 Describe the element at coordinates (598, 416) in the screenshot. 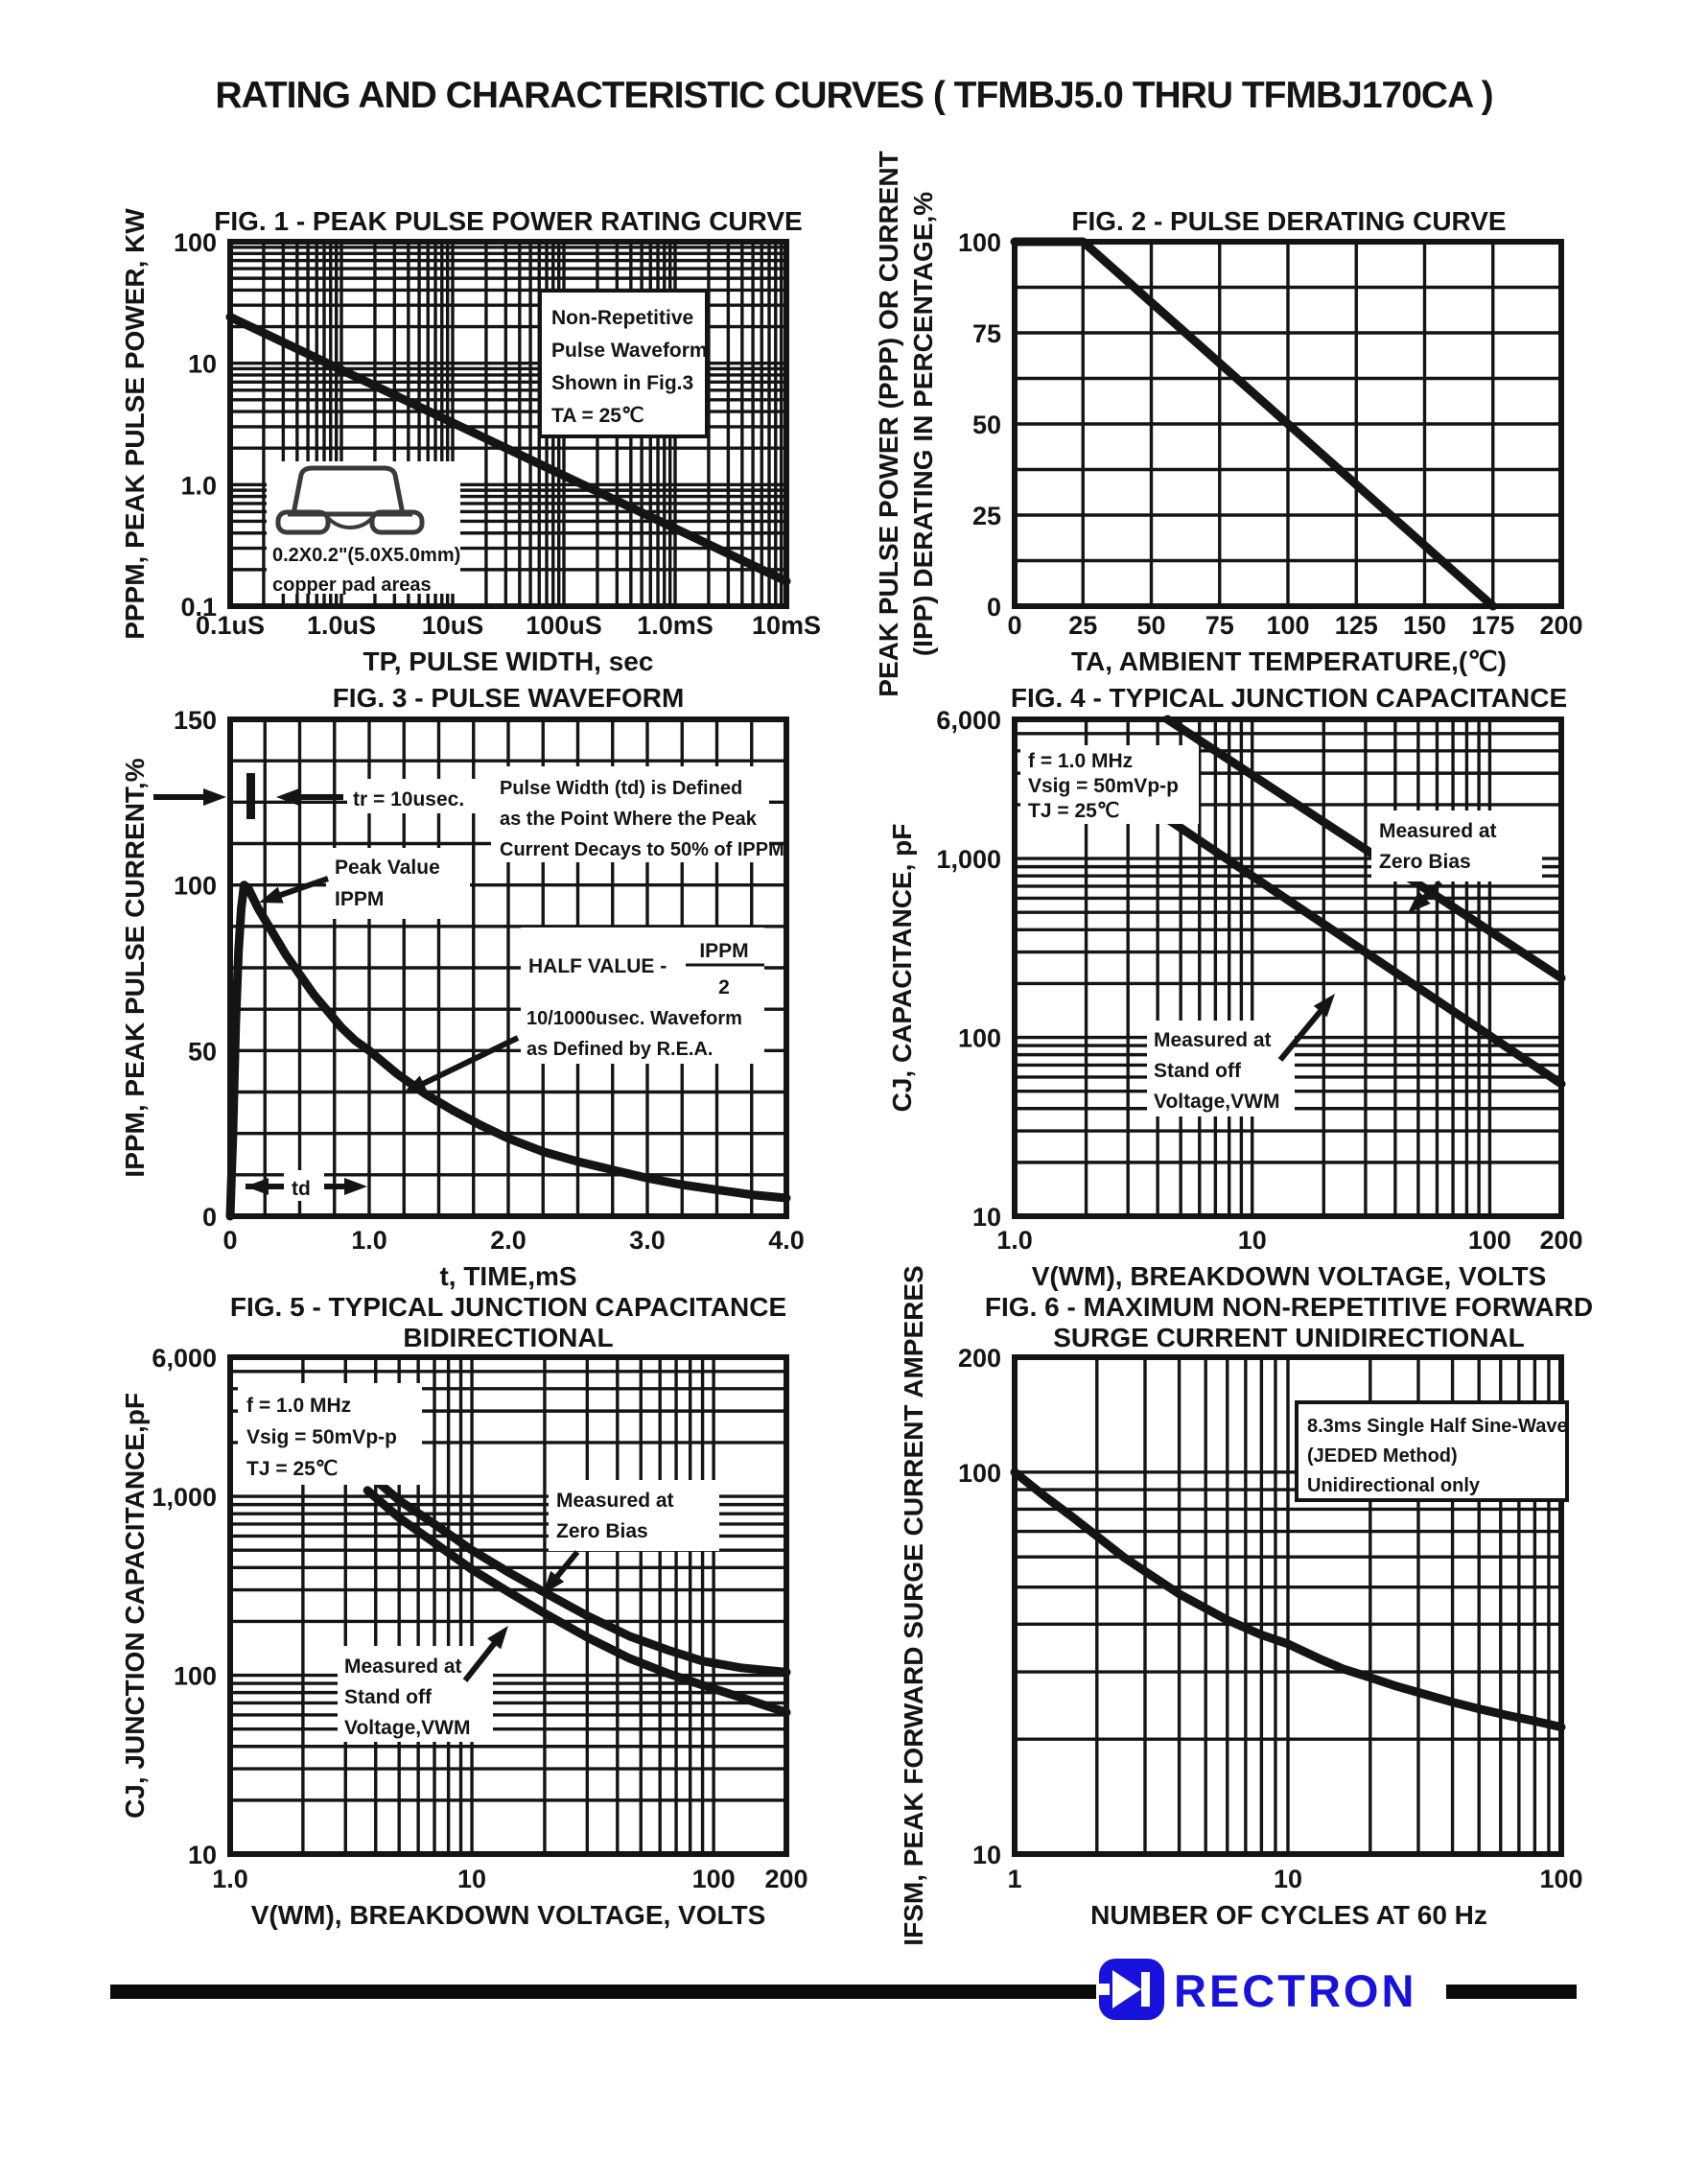

I see `annotation-text: TA = 25℃` at that location.